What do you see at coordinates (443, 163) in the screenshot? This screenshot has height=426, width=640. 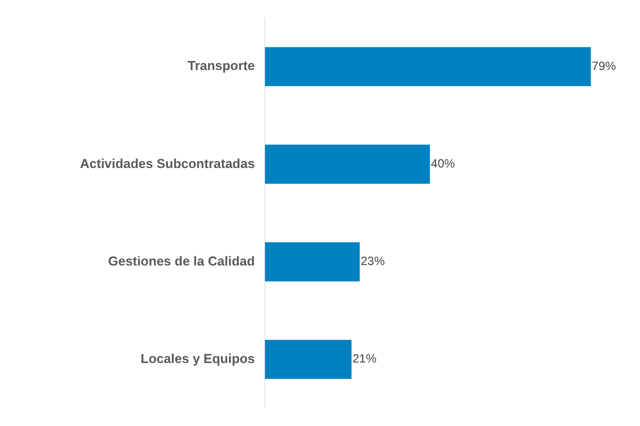 I see `data-label: 40%` at bounding box center [443, 163].